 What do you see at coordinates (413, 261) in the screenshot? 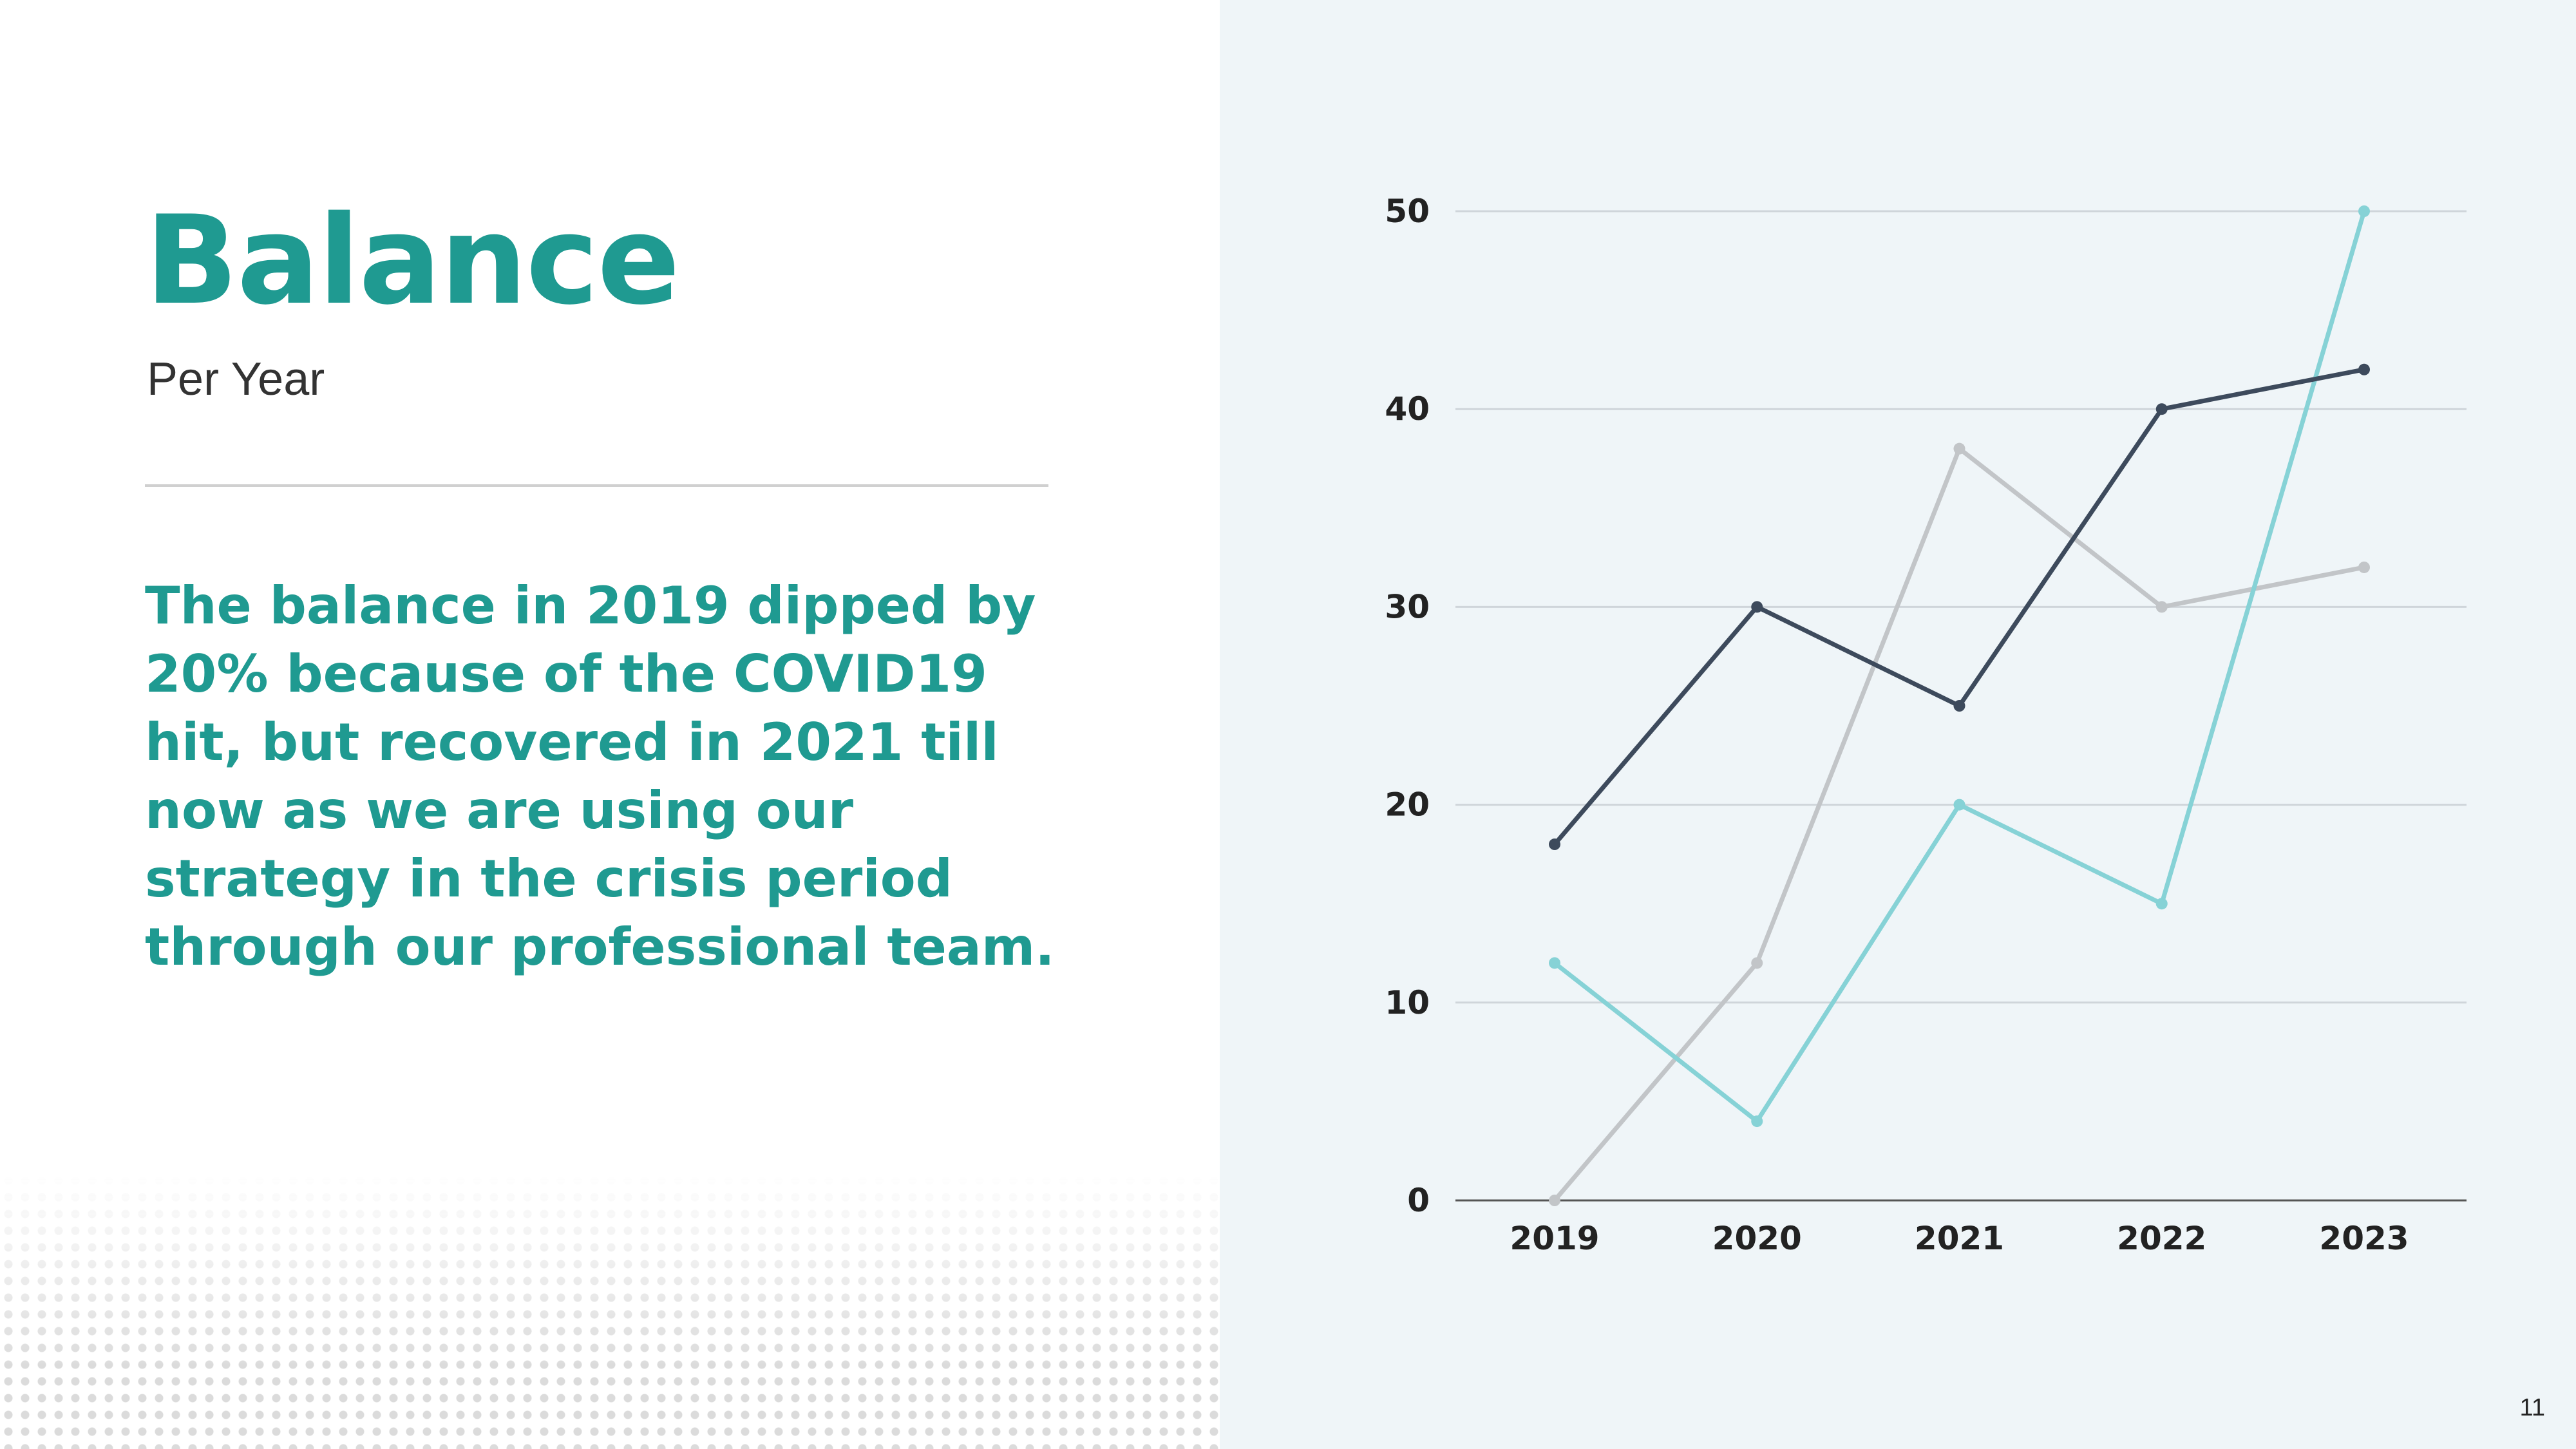
I see `slide-title: Balance` at bounding box center [413, 261].